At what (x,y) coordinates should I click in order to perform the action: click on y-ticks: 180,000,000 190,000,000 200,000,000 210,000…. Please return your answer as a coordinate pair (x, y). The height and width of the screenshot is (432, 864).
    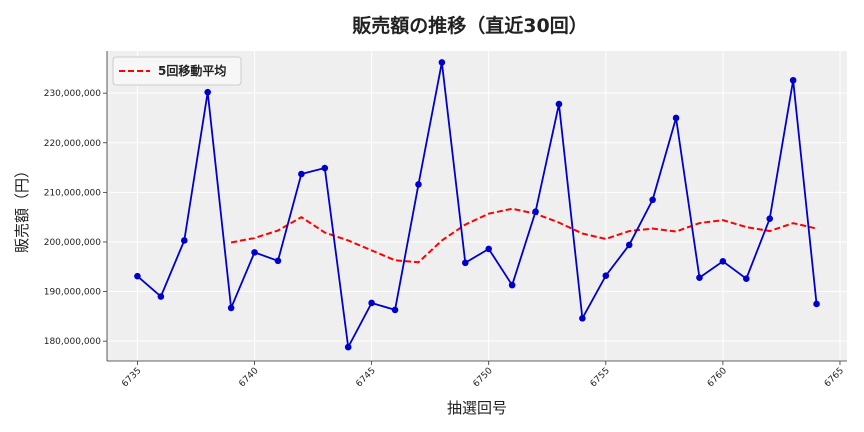
    Looking at the image, I should click on (75, 218).